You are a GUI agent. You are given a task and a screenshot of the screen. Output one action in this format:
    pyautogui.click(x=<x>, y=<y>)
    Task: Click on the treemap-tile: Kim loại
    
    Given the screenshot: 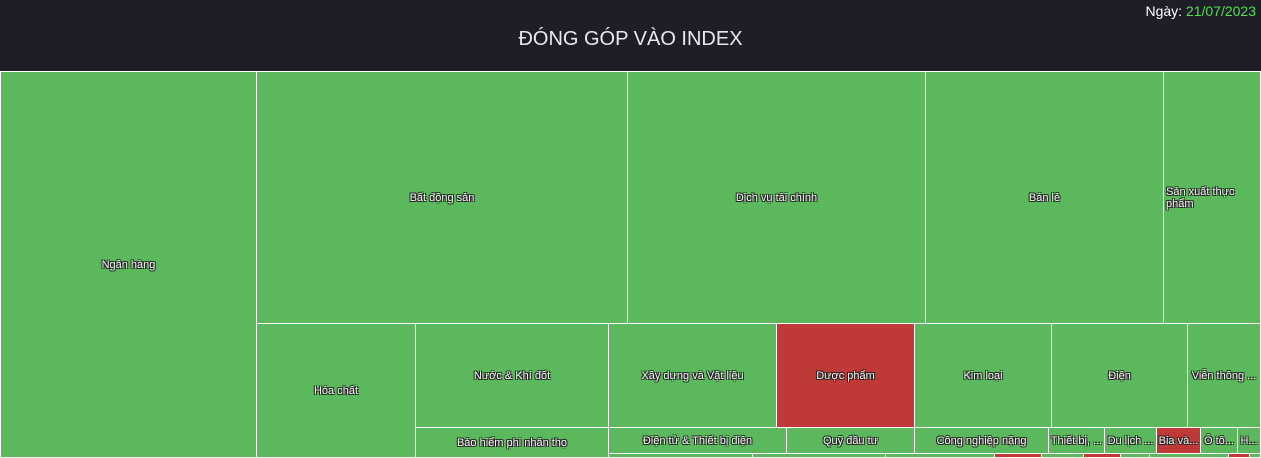 What is the action you would take?
    pyautogui.click(x=983, y=375)
    